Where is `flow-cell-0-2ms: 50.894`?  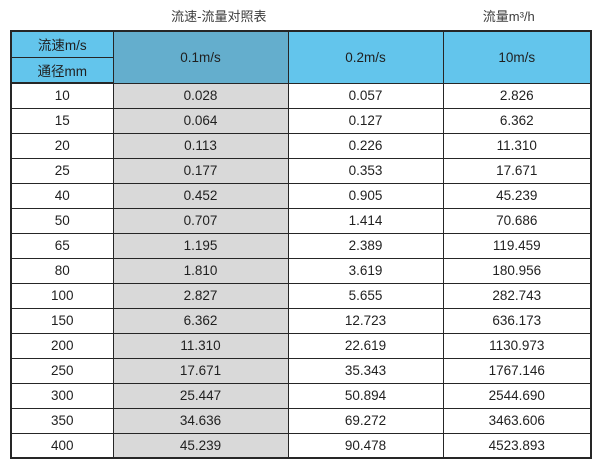 flow-cell-0-2ms: 50.894 is located at coordinates (365, 395).